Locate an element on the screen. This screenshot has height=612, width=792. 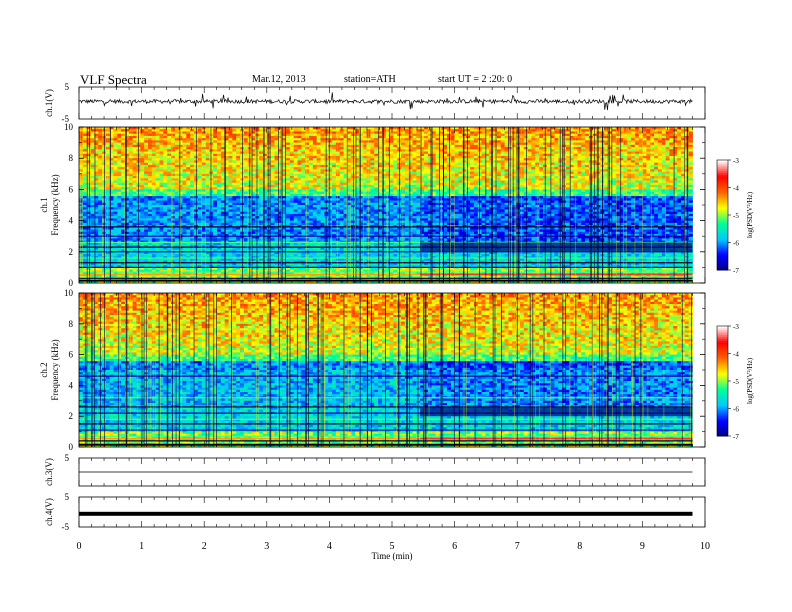
time-axis-tick-label: 3 is located at coordinates (266, 546).